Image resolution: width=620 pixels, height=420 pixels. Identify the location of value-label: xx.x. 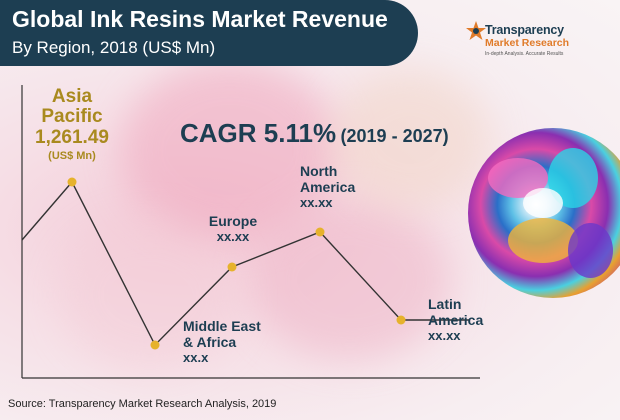
(196, 357).